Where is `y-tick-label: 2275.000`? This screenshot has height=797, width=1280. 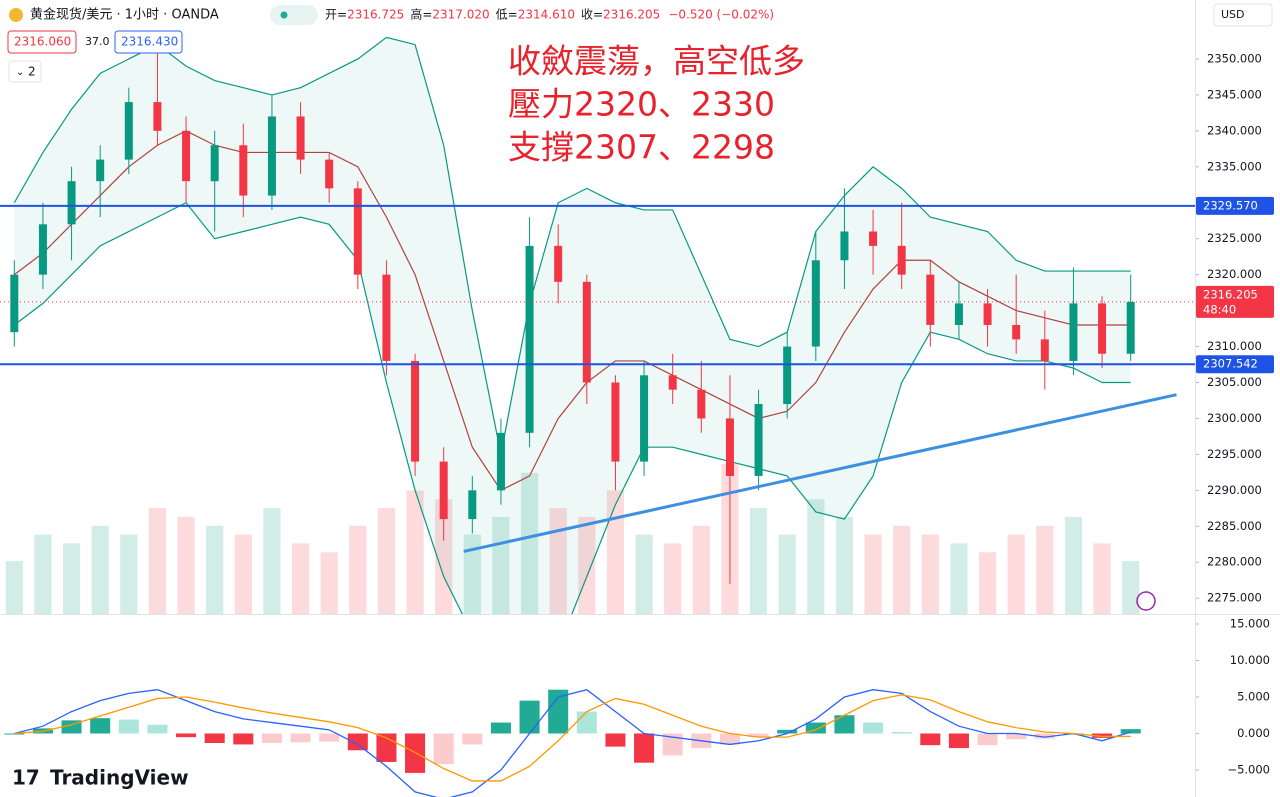 y-tick-label: 2275.000 is located at coordinates (1234, 598).